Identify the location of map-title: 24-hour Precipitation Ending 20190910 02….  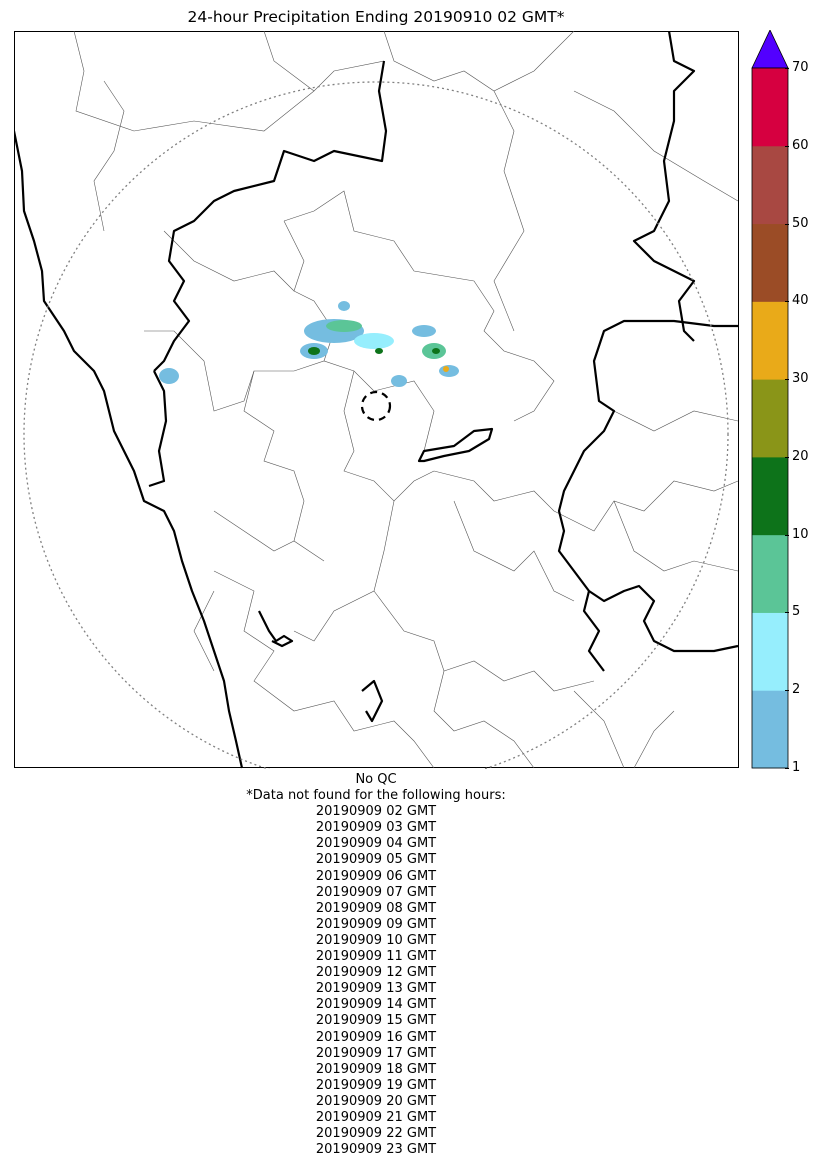
(376, 17).